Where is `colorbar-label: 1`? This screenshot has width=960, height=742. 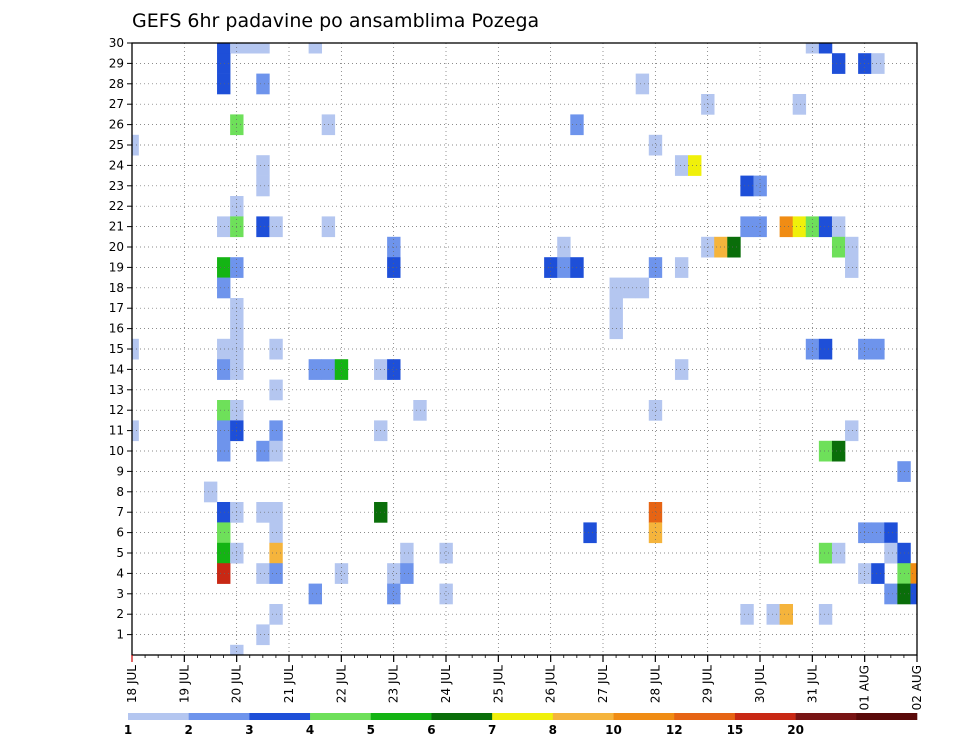
colorbar-label: 1 is located at coordinates (128, 730).